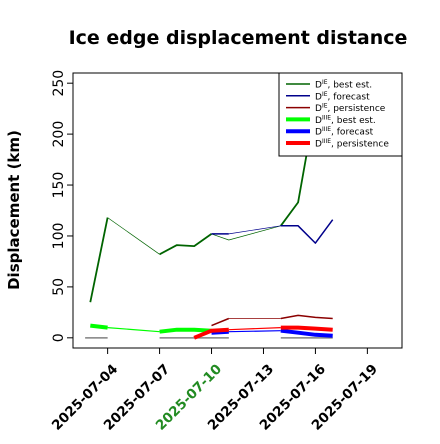 The width and height of the screenshot is (440, 444). I want to click on y-tick-label: 150, so click(59, 185).